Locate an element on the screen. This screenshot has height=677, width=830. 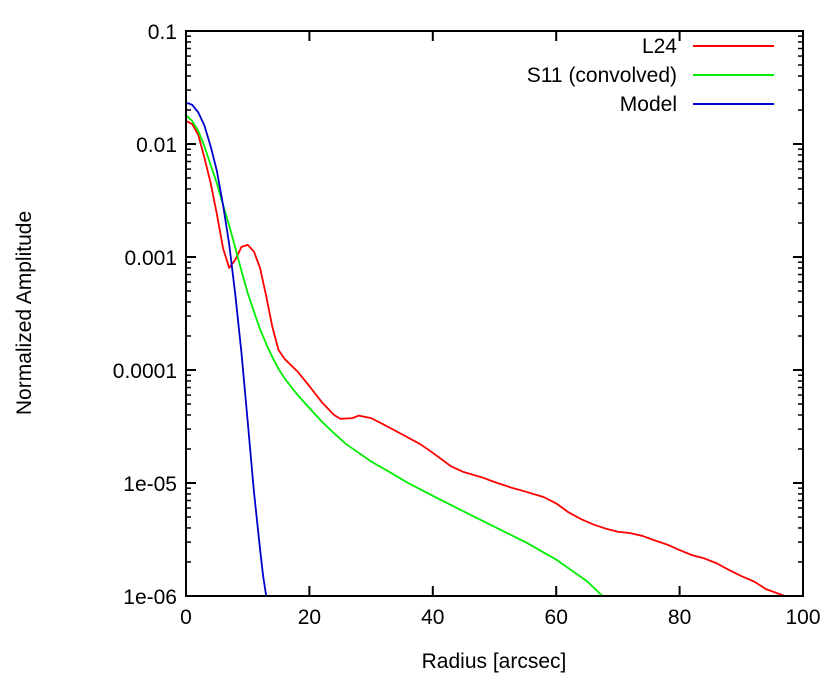
y-tick-label: 1e-05 is located at coordinates (150, 484).